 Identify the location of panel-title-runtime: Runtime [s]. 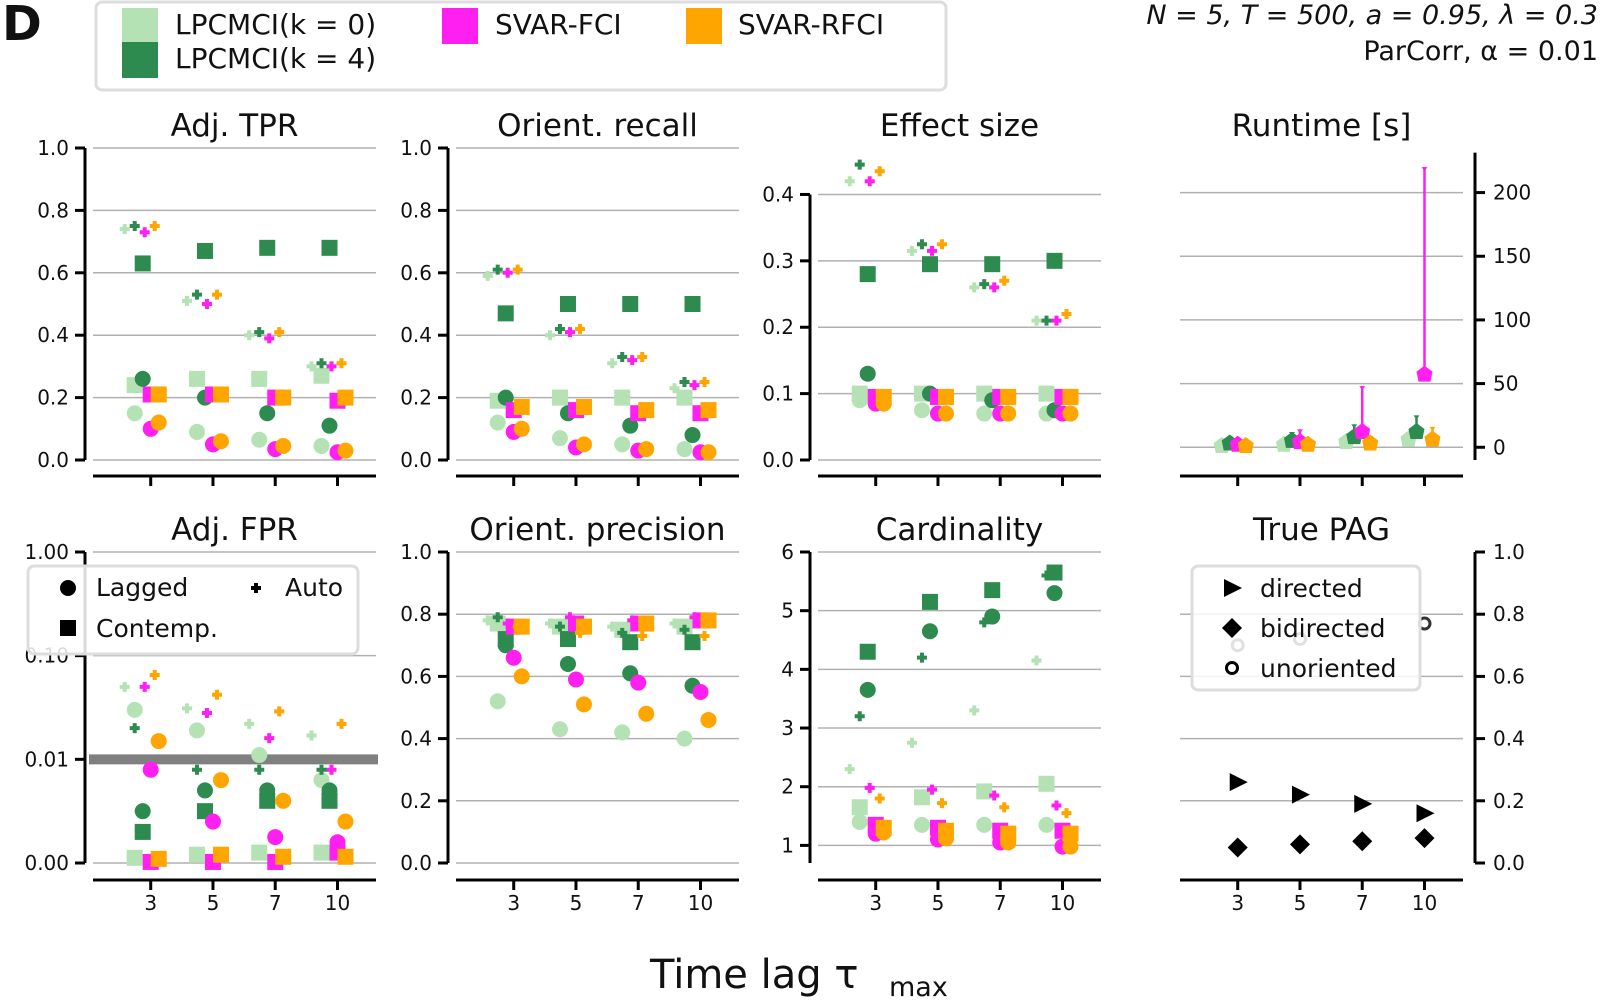
(1322, 126).